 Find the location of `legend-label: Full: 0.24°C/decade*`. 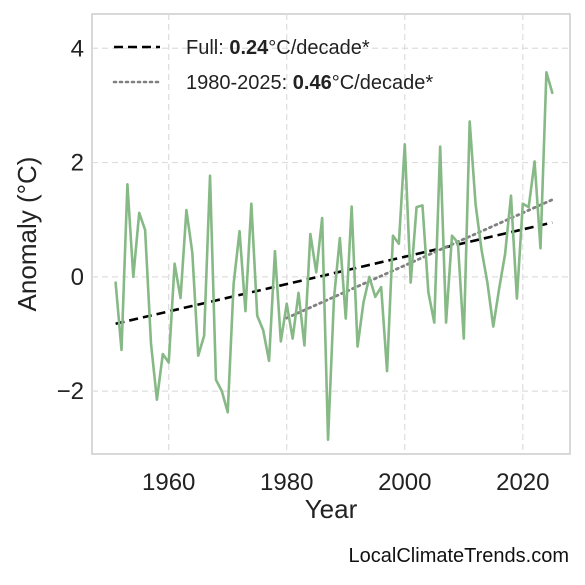

legend-label: Full: 0.24°C/decade* is located at coordinates (278, 48).